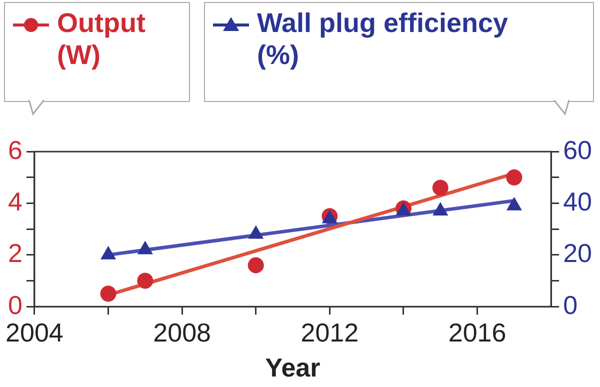  I want to click on y-tick-label: 2, so click(15, 253).